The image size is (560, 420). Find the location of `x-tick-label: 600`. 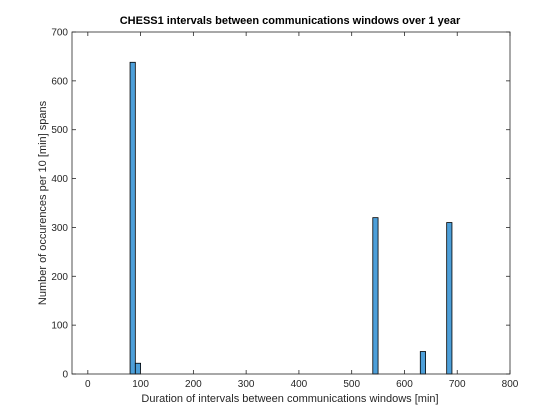

x-tick-label: 600 is located at coordinates (404, 384).